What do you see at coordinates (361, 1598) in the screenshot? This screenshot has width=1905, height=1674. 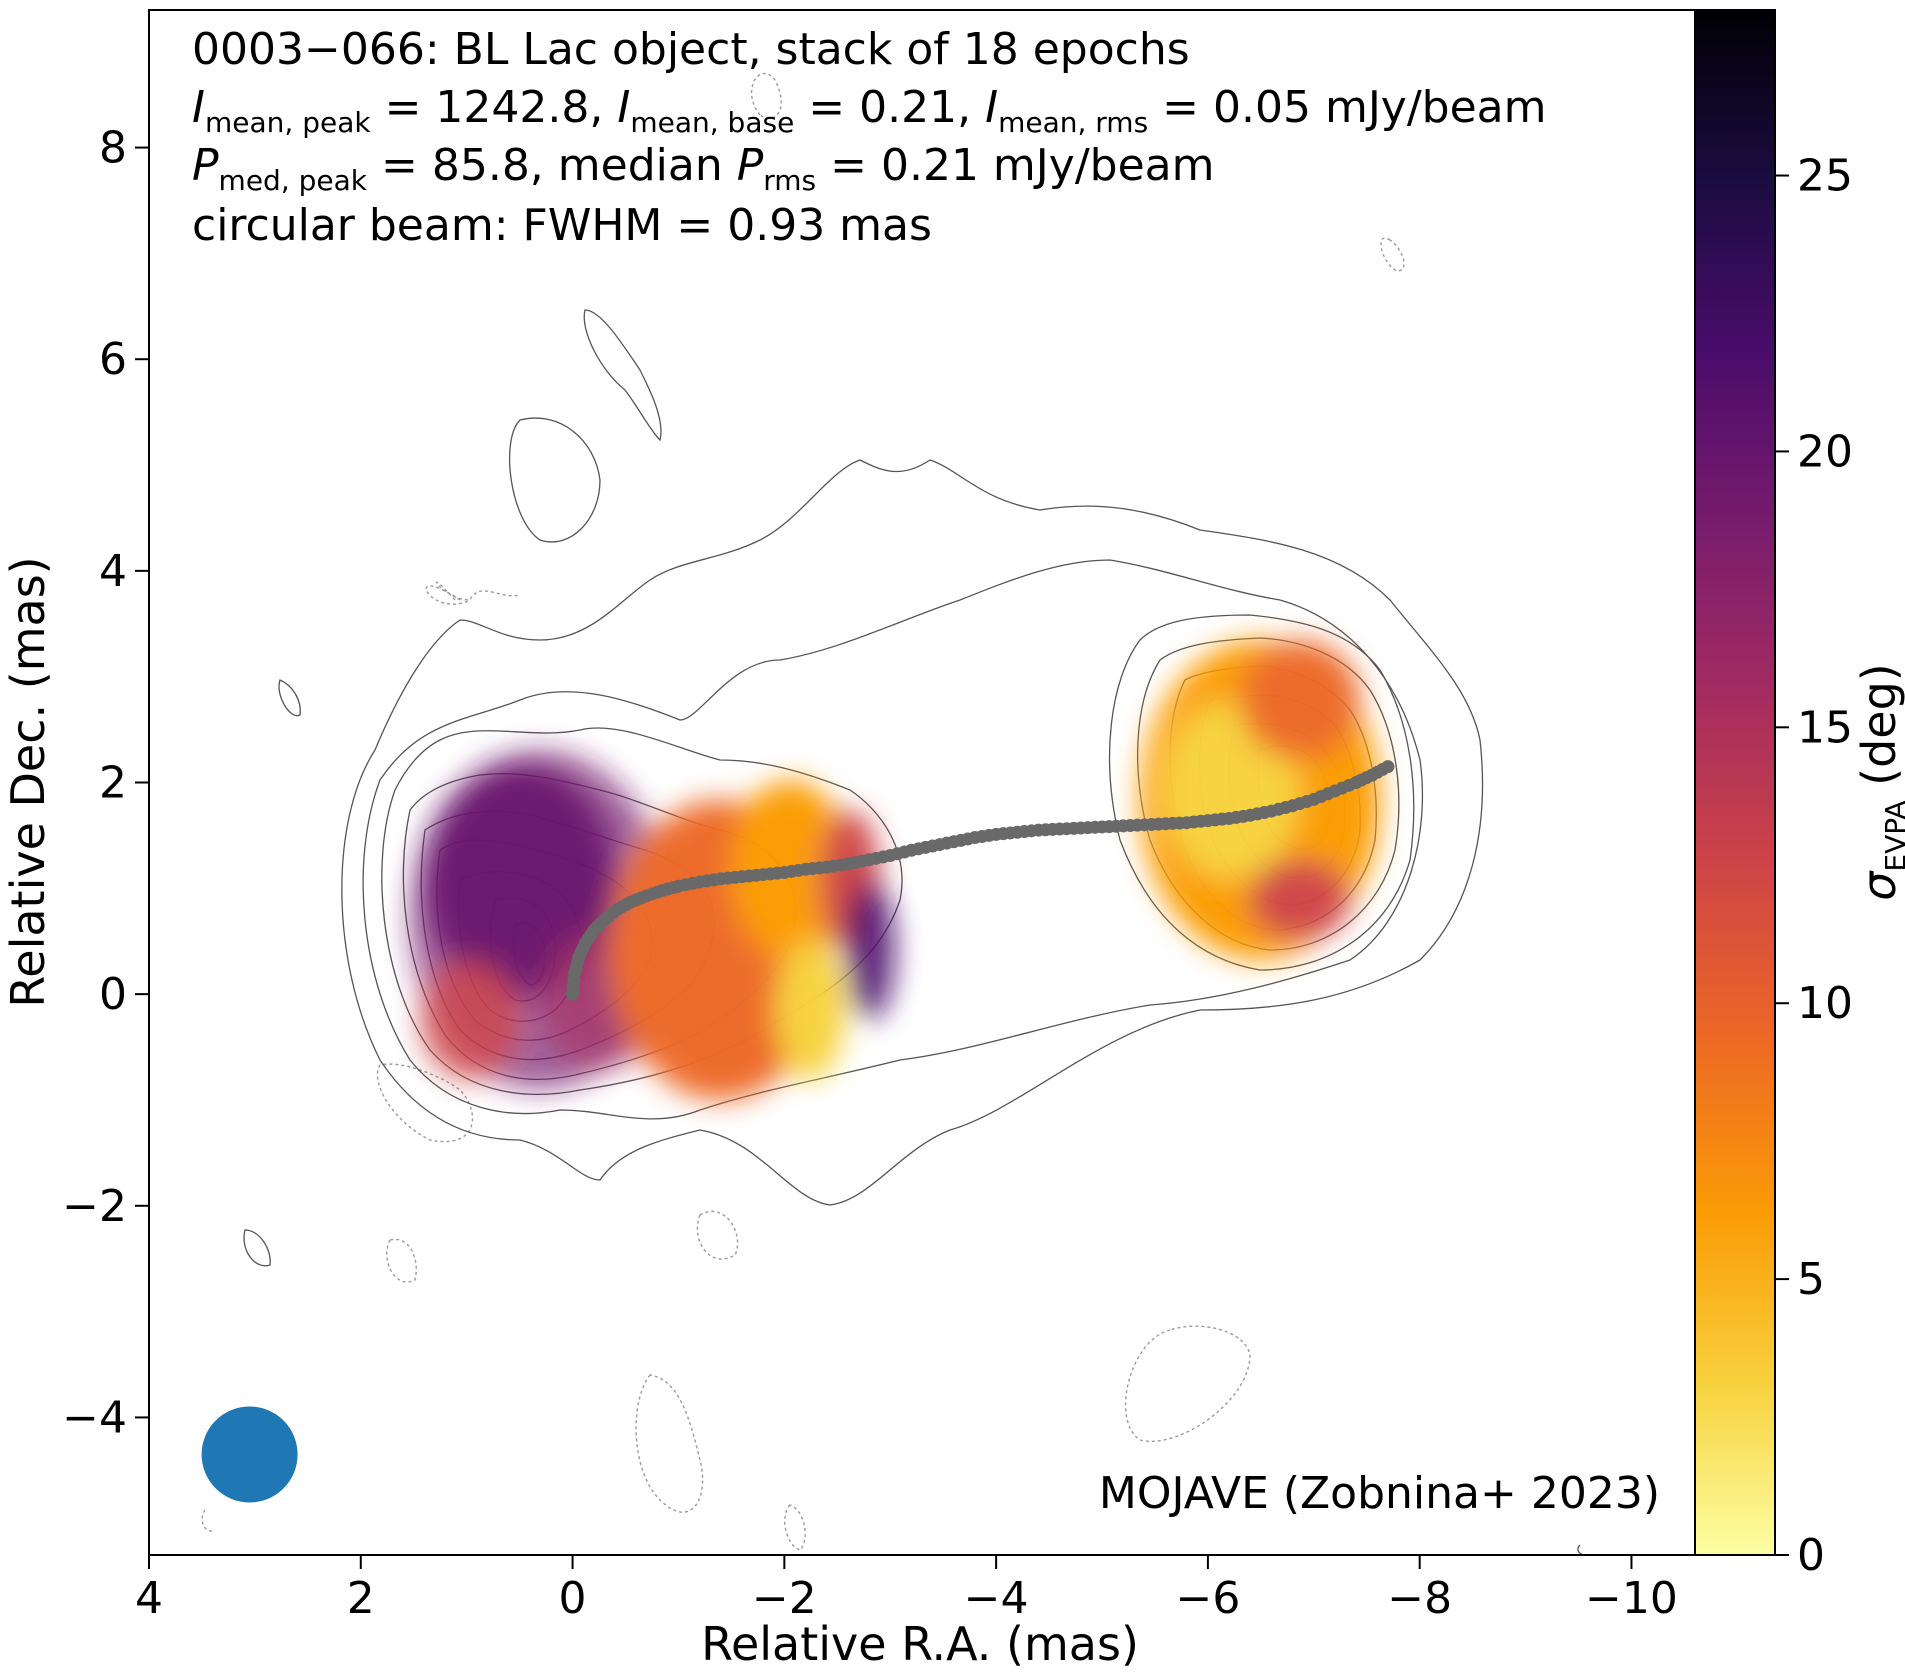 I see `x-tick-label: 2` at bounding box center [361, 1598].